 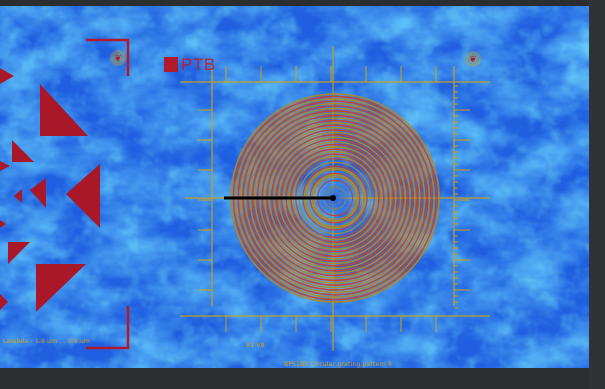 What do you see at coordinates (50, 190) in the screenshot?
I see `triangle-patterns` at bounding box center [50, 190].